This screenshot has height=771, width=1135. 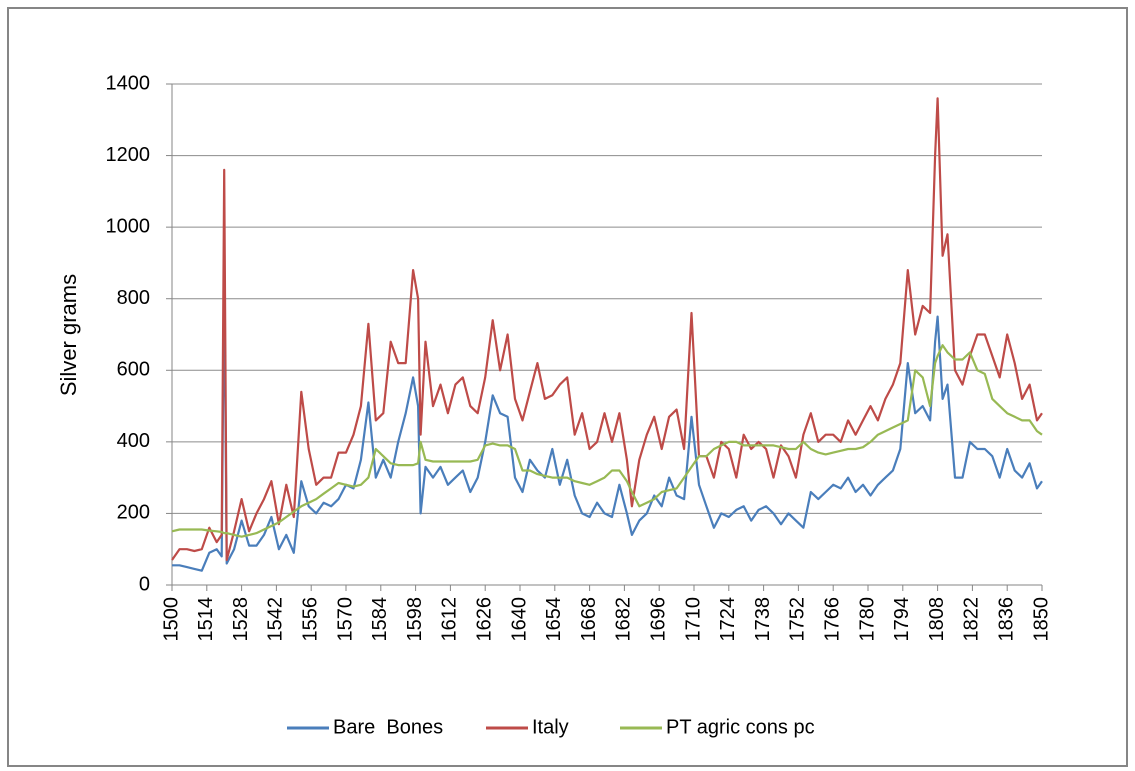 What do you see at coordinates (832, 619) in the screenshot?
I see `x-tick-label: 1766` at bounding box center [832, 619].